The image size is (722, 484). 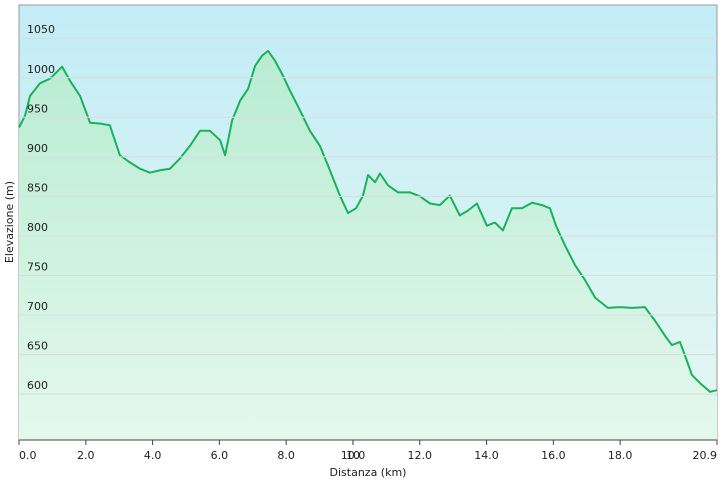 I want to click on x-tick-label: 20.9, so click(x=705, y=455).